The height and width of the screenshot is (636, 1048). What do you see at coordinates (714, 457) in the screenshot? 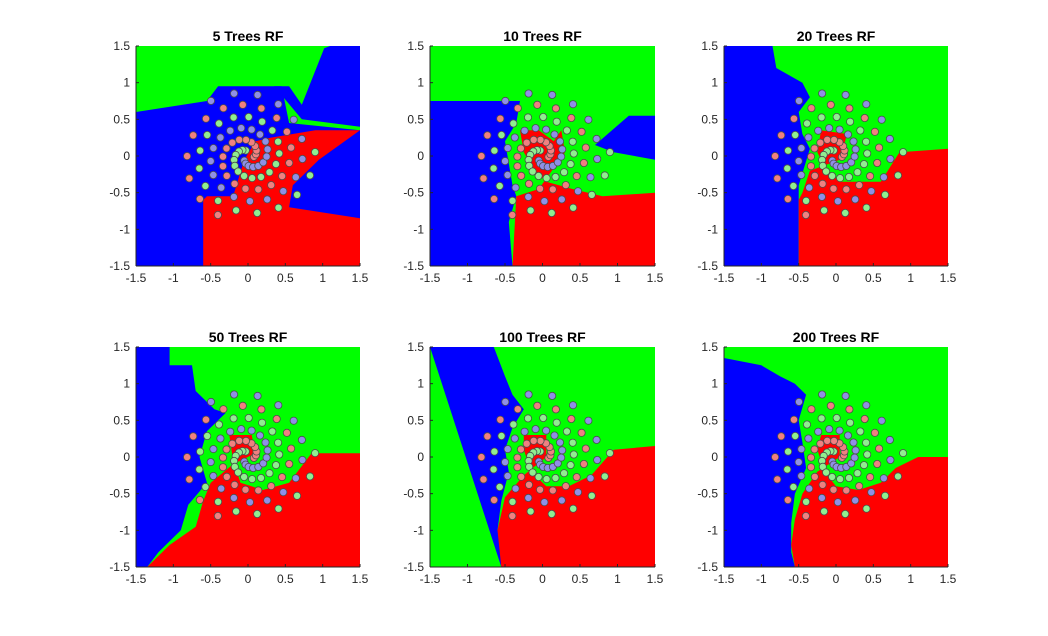
I see `y-tick-label: 0` at bounding box center [714, 457].